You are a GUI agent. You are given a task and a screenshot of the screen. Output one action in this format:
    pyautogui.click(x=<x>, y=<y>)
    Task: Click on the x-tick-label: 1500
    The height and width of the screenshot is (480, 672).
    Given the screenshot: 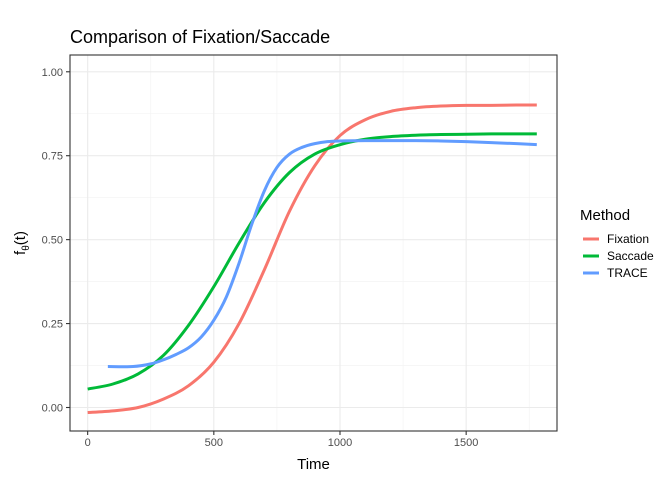 What is the action you would take?
    pyautogui.click(x=466, y=443)
    